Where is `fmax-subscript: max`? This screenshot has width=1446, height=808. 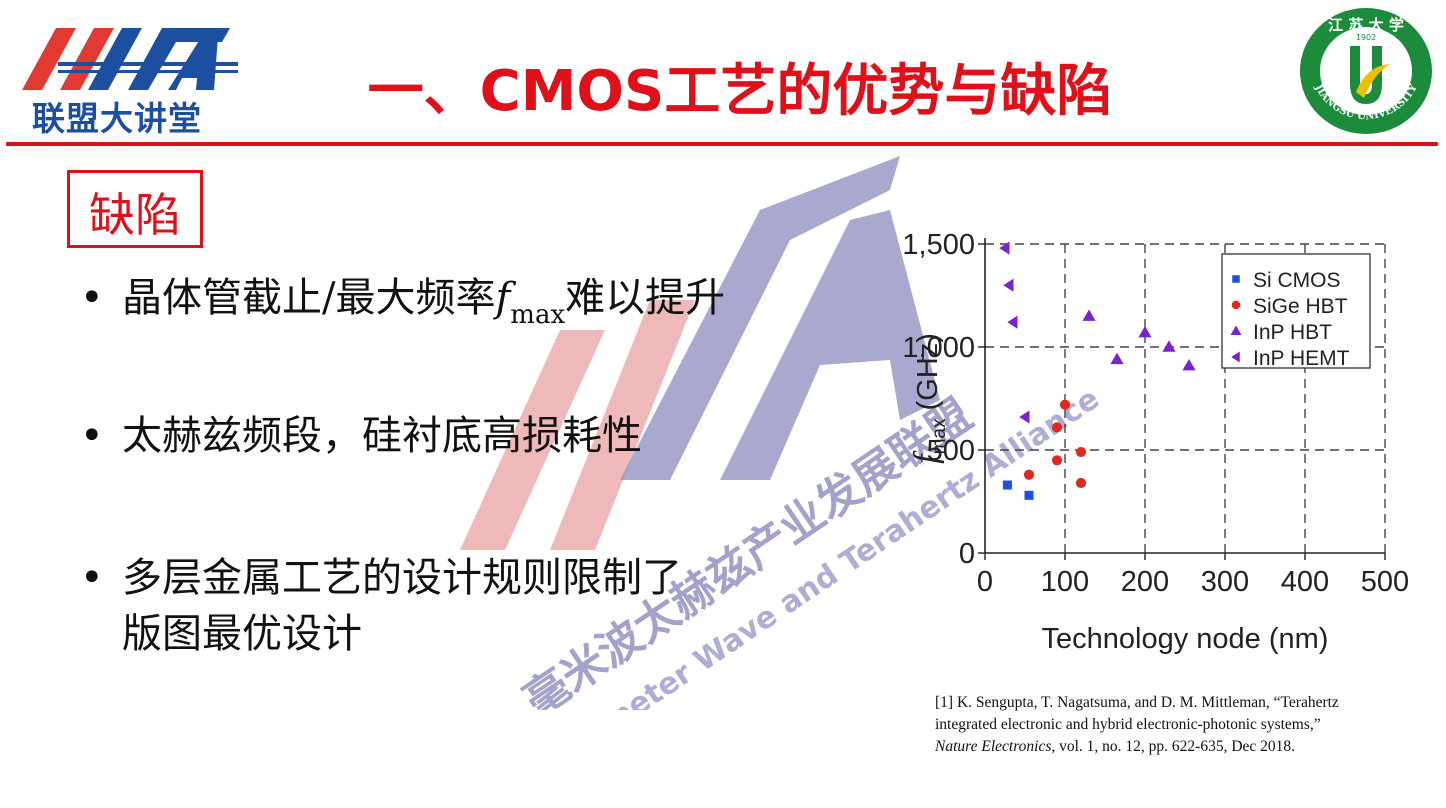 fmax-subscript: max is located at coordinates (538, 315).